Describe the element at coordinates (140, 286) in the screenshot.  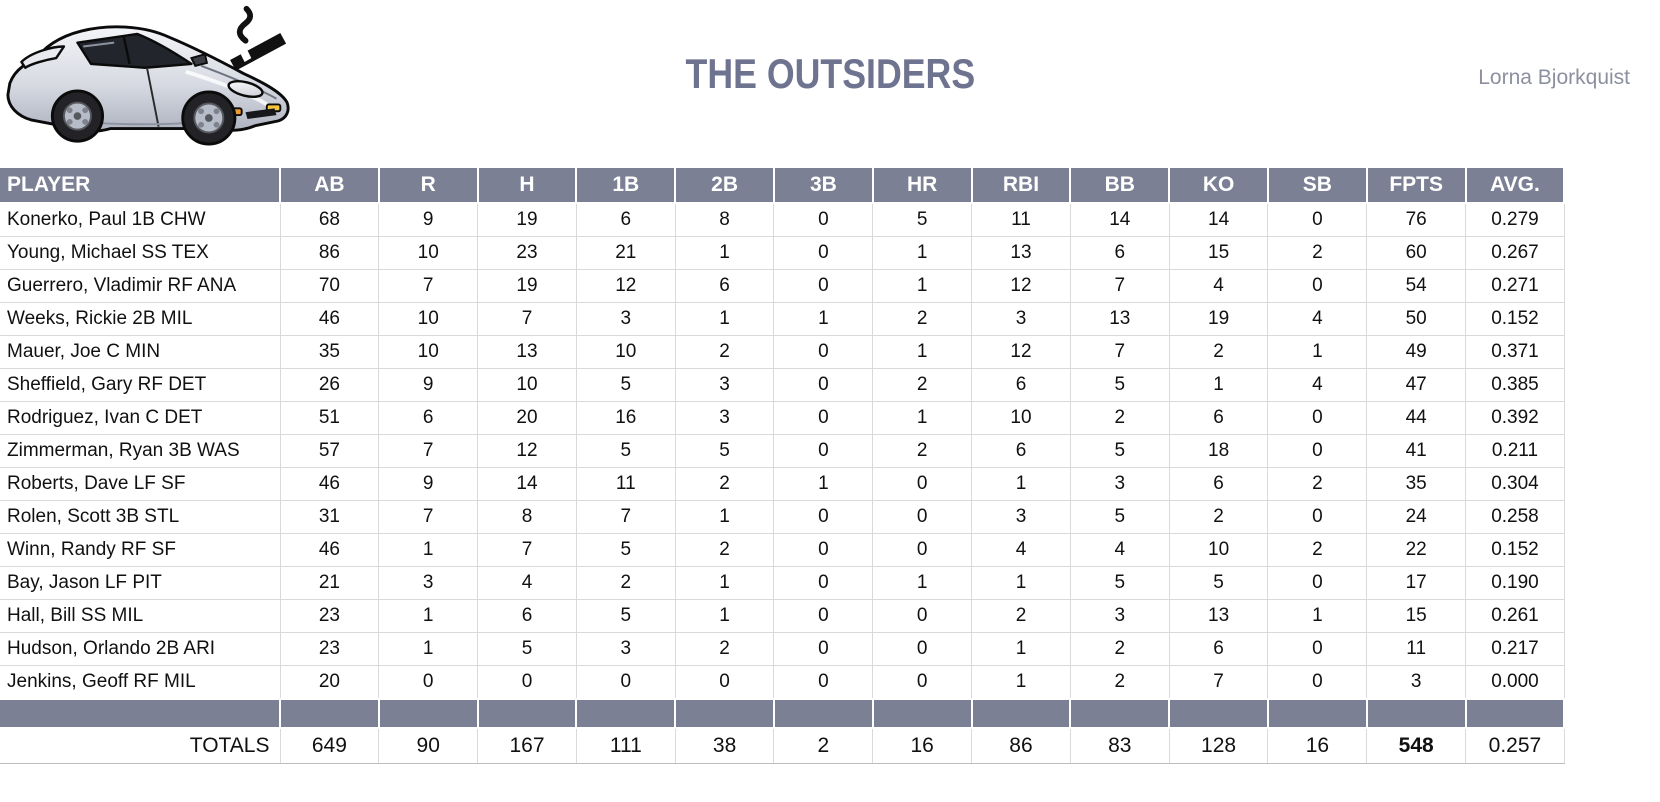
I see `player-cell: Guerrero, Vladimir RF ANA` at that location.